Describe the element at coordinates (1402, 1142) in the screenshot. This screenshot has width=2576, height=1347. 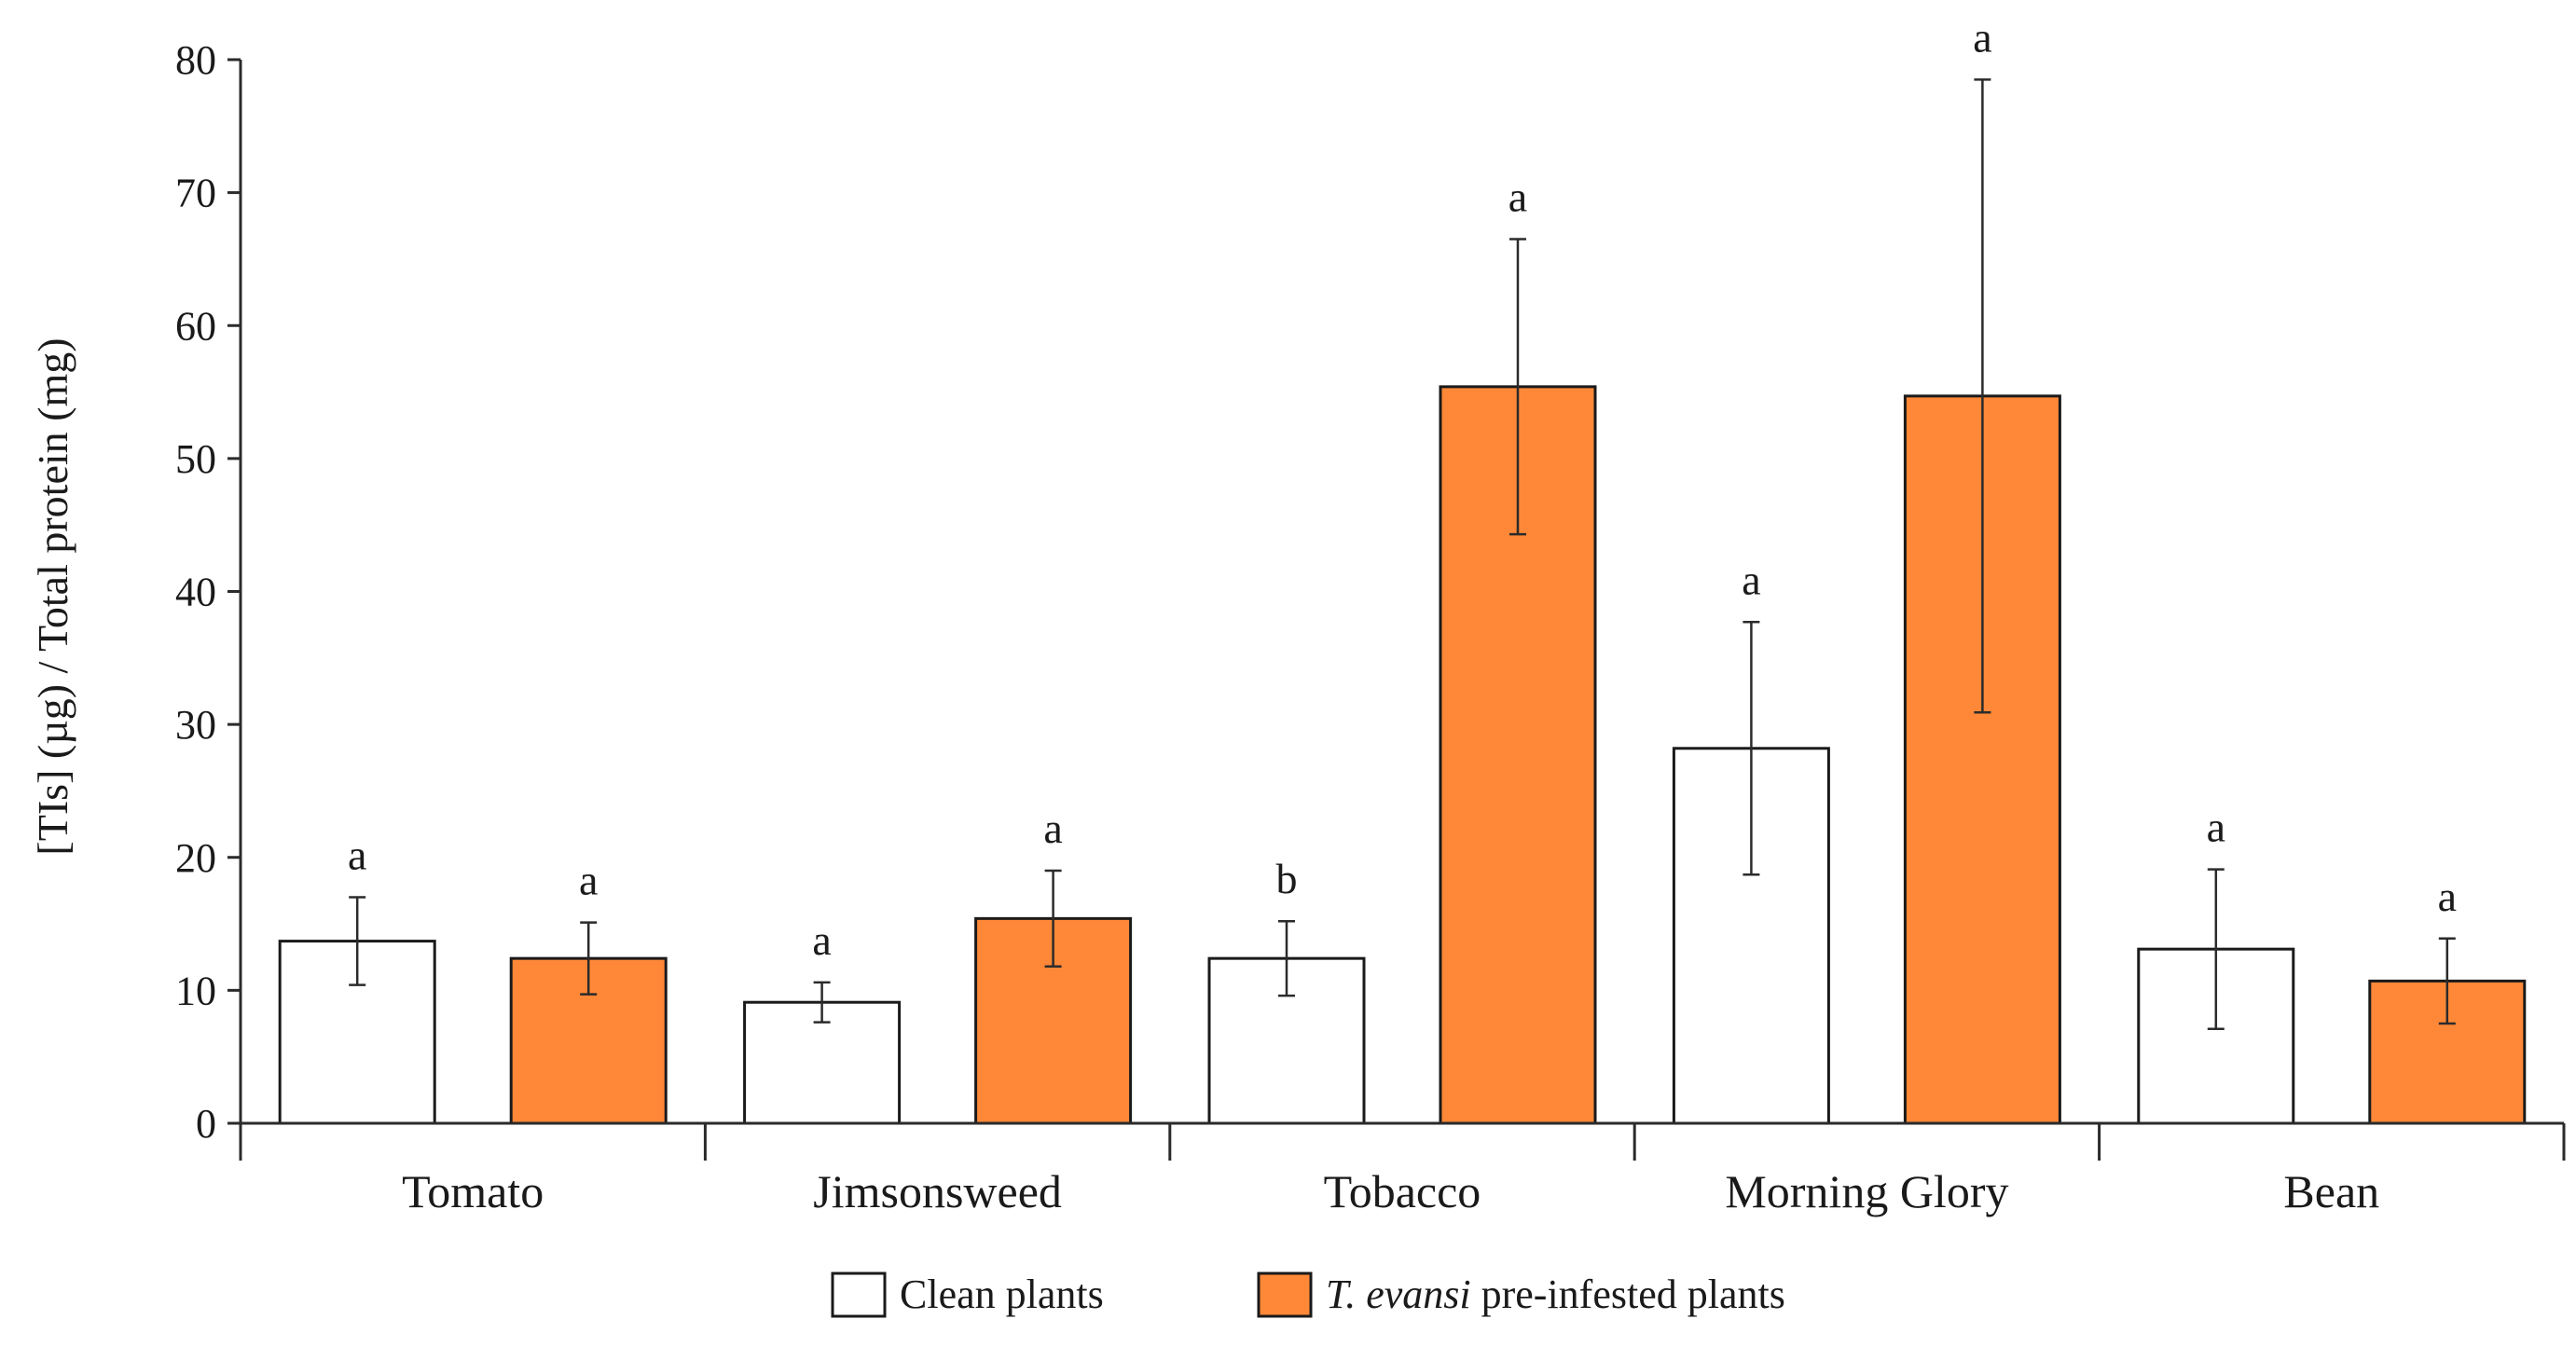
I see `x-axis-ticks` at that location.